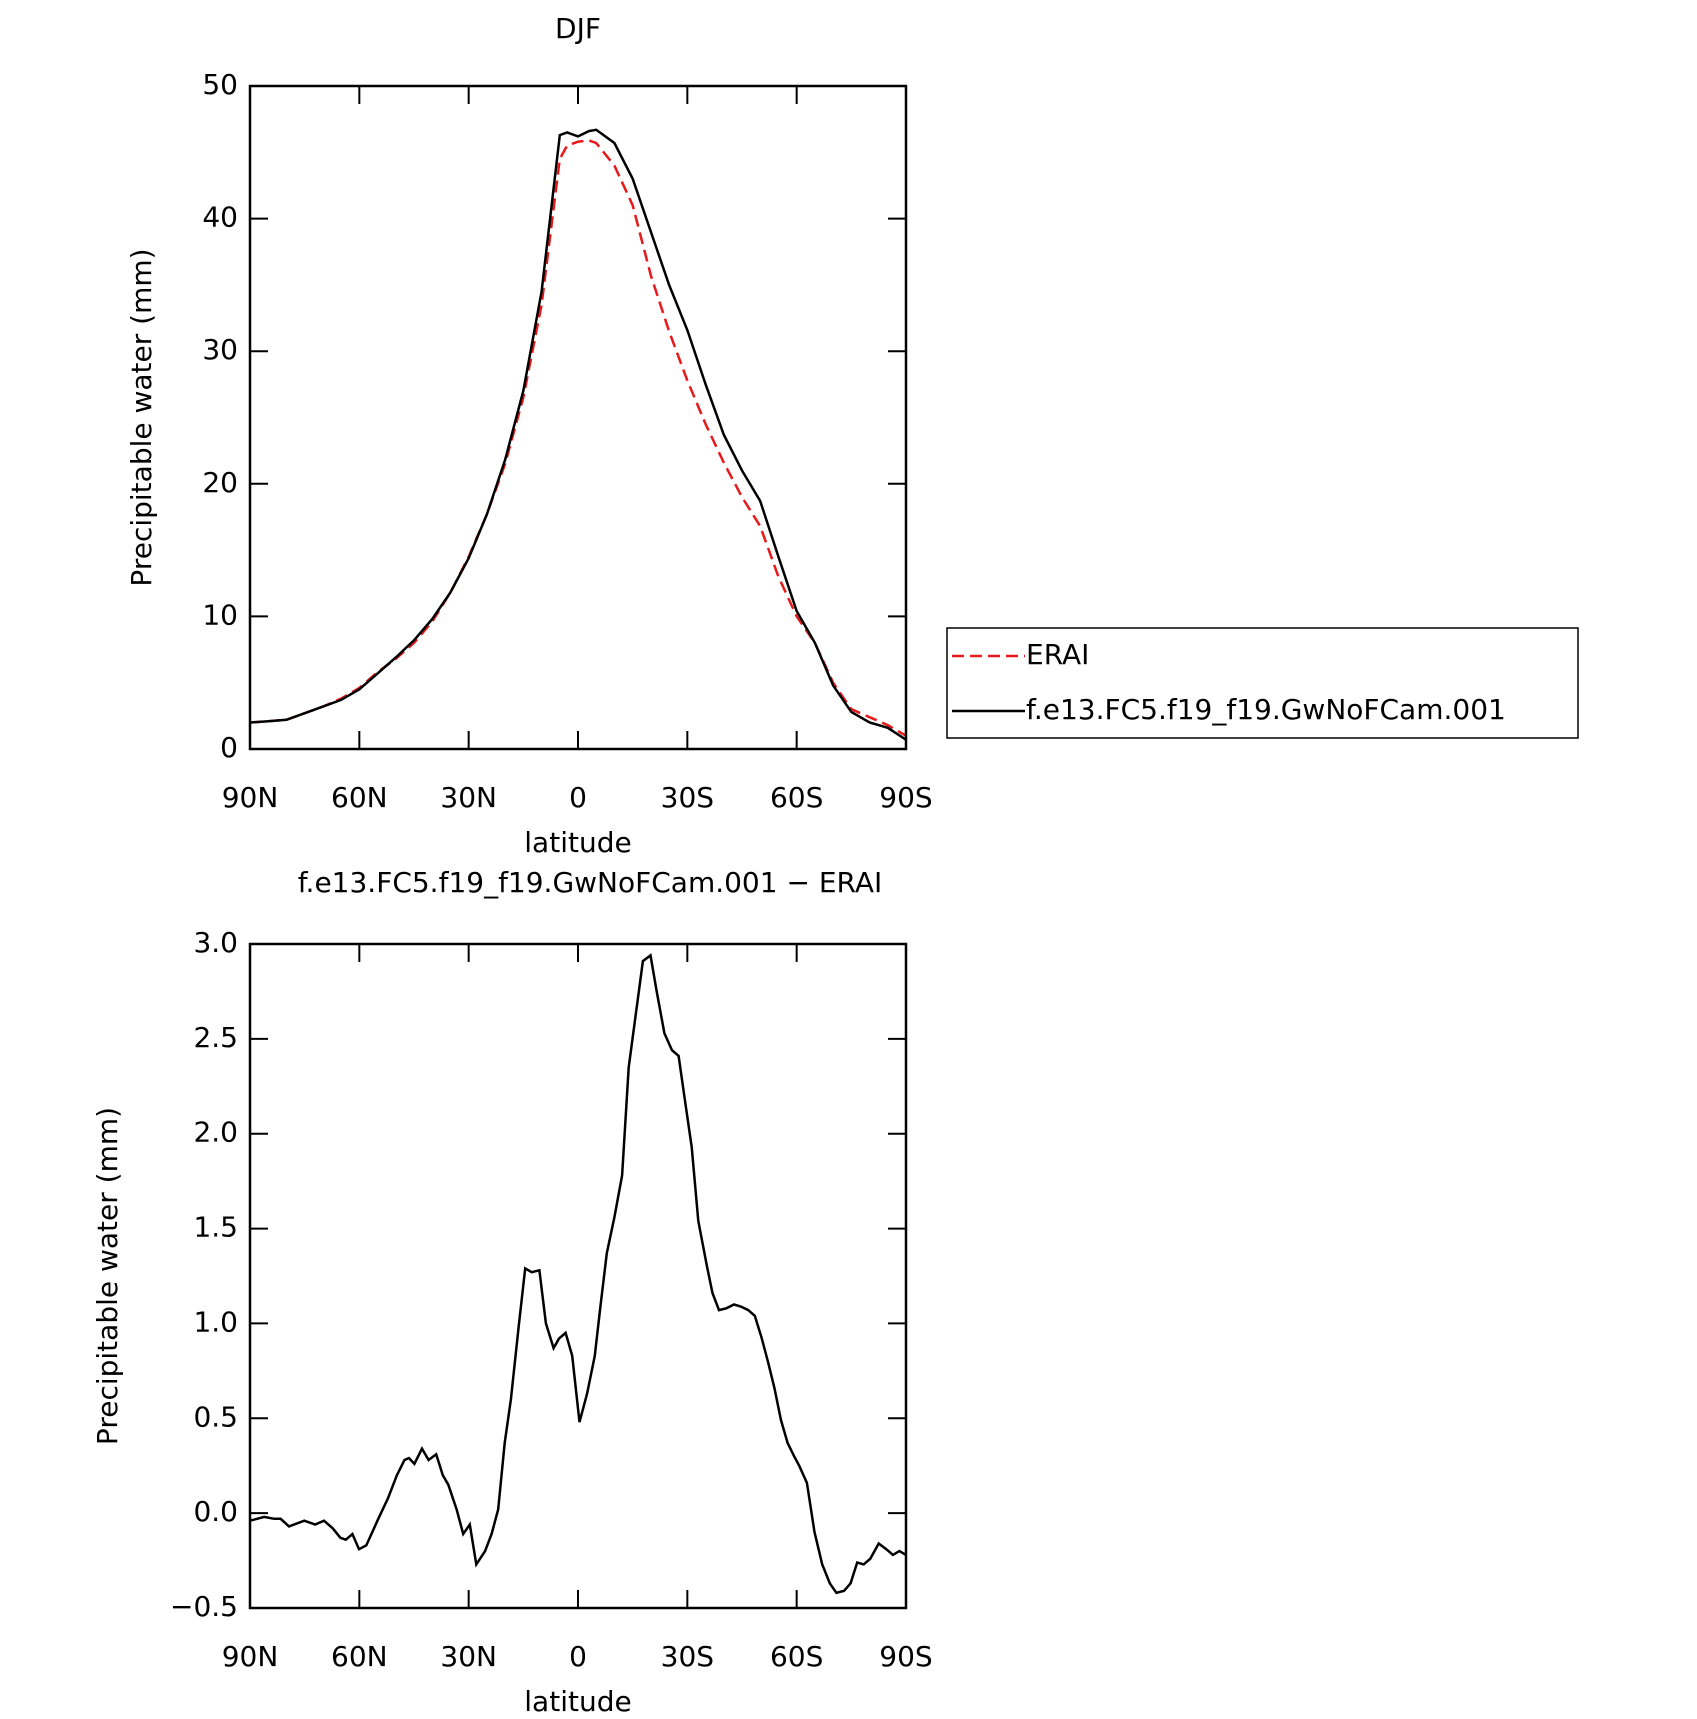 The image size is (1697, 1719). Describe the element at coordinates (229, 747) in the screenshot. I see `y-tick-label: 0` at that location.